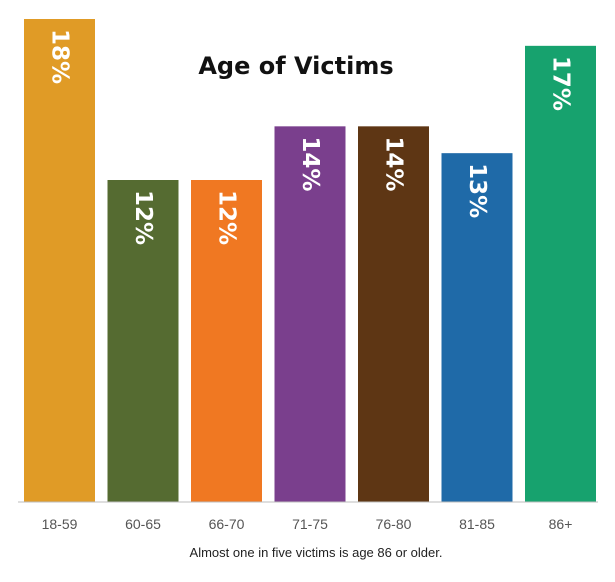 The image size is (615, 582). I want to click on bar-value-label: 13%, so click(477, 190).